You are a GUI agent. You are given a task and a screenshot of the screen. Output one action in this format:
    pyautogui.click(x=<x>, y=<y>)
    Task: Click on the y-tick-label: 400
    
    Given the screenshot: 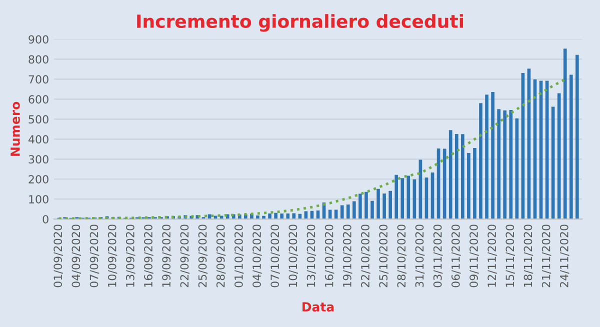 What is the action you would take?
    pyautogui.click(x=38, y=139)
    